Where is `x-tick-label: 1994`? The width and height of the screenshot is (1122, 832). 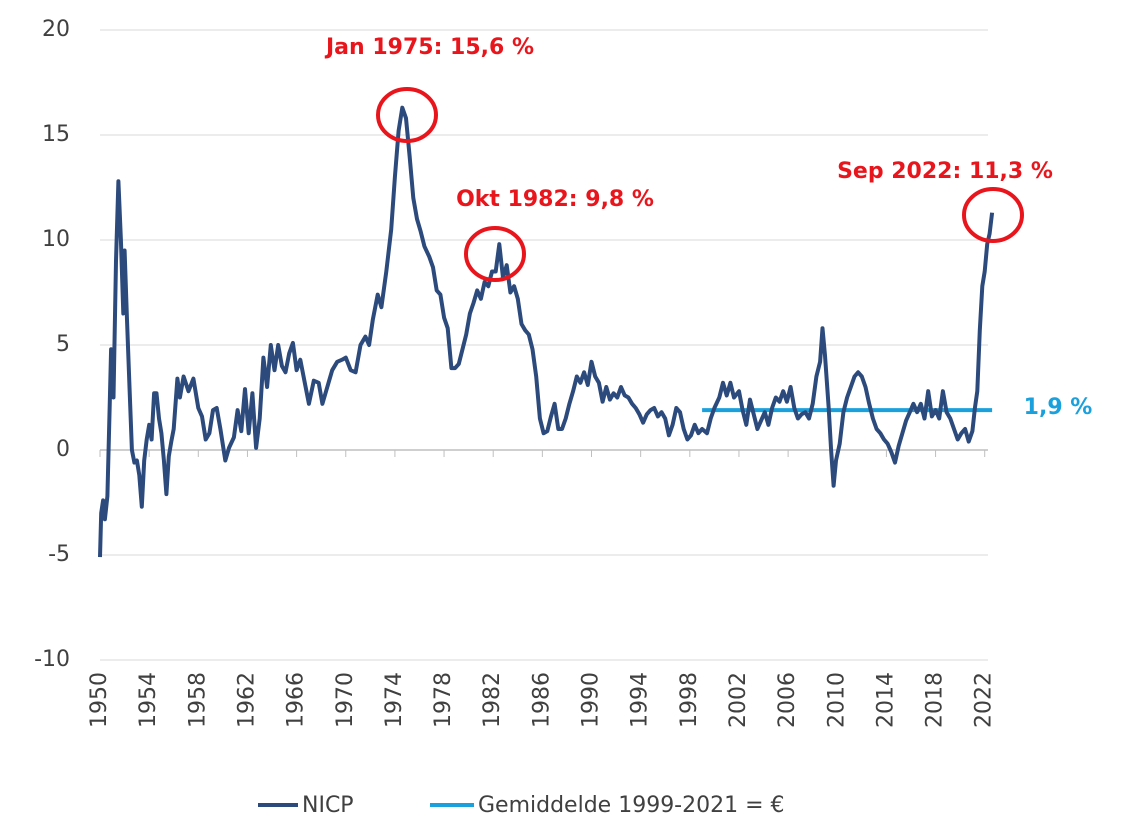 x-tick-label: 1994 is located at coordinates (640, 700).